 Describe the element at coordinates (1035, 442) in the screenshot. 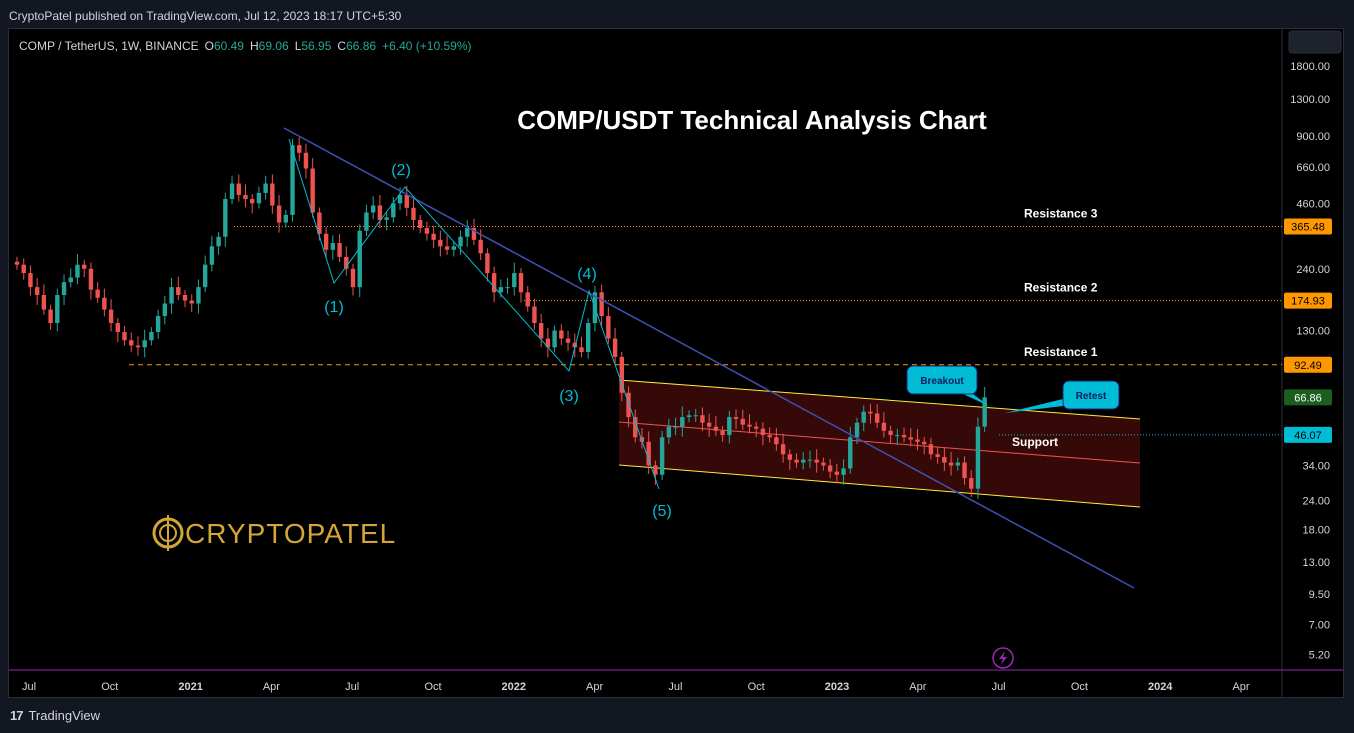

I see `level-label: Support` at that location.